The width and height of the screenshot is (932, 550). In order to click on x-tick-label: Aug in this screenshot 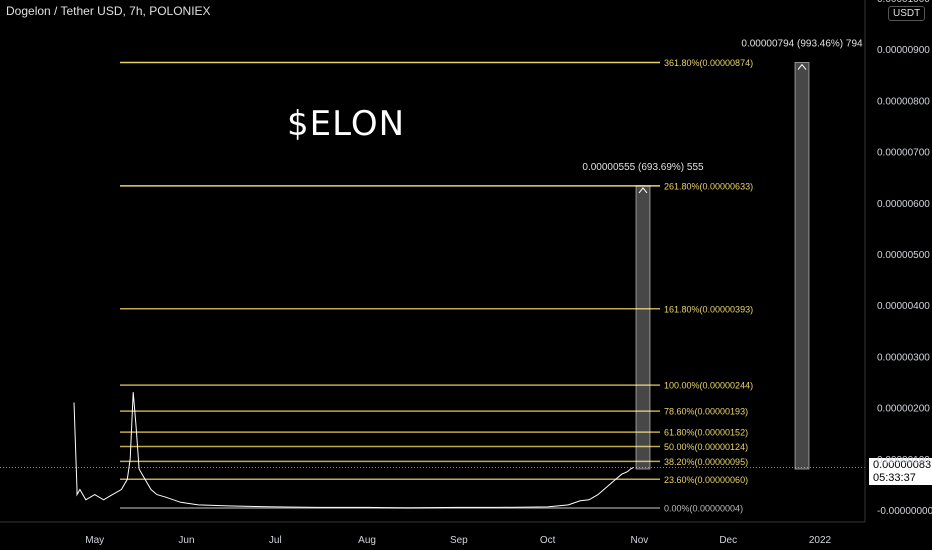, I will do `click(367, 540)`.